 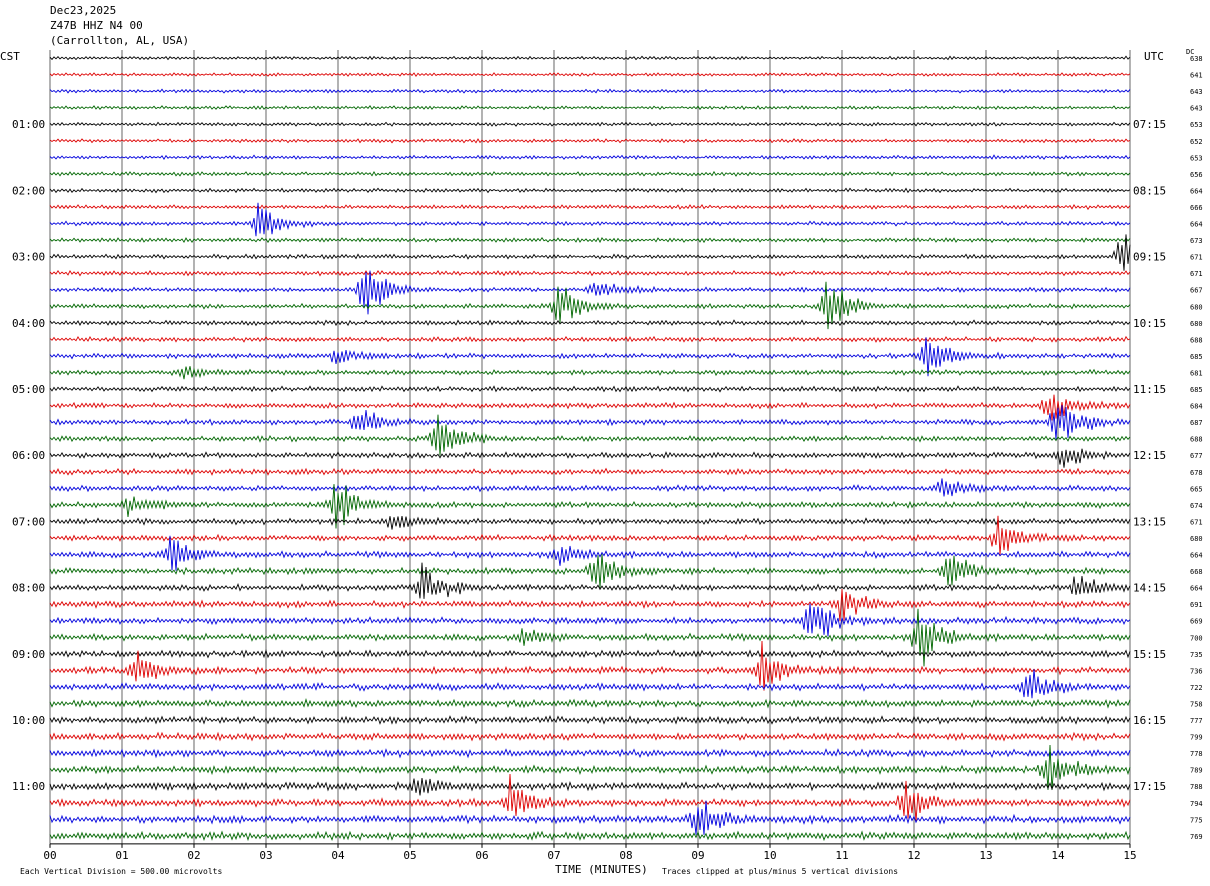 I want to click on dc-offset-label: 775, so click(x=1196, y=820).